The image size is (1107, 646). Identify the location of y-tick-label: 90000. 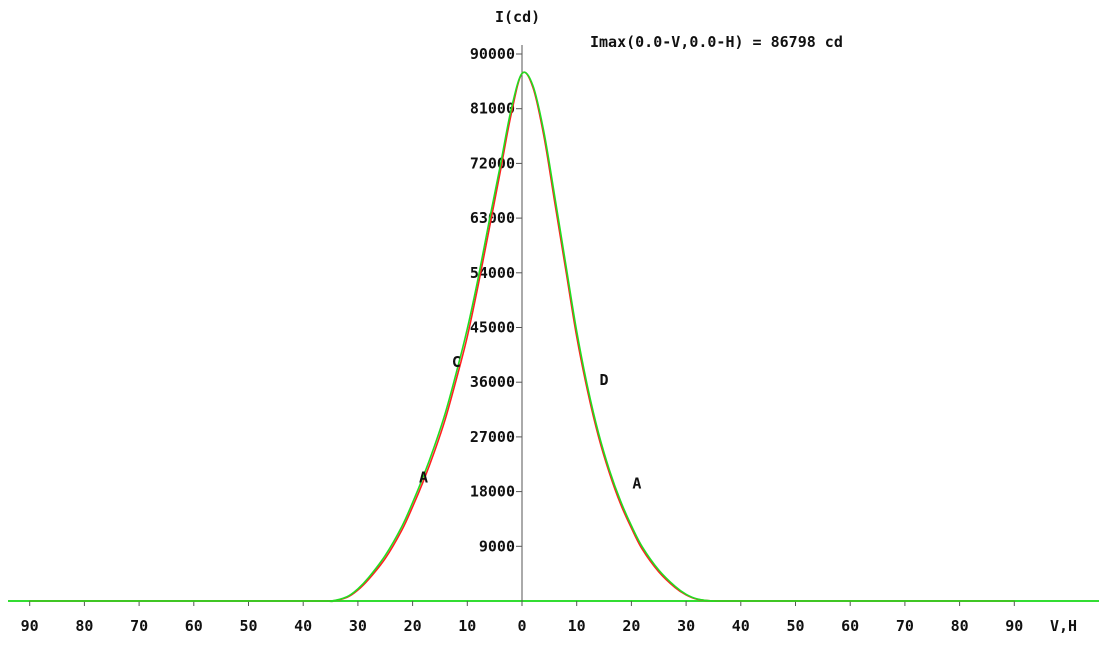
(492, 54).